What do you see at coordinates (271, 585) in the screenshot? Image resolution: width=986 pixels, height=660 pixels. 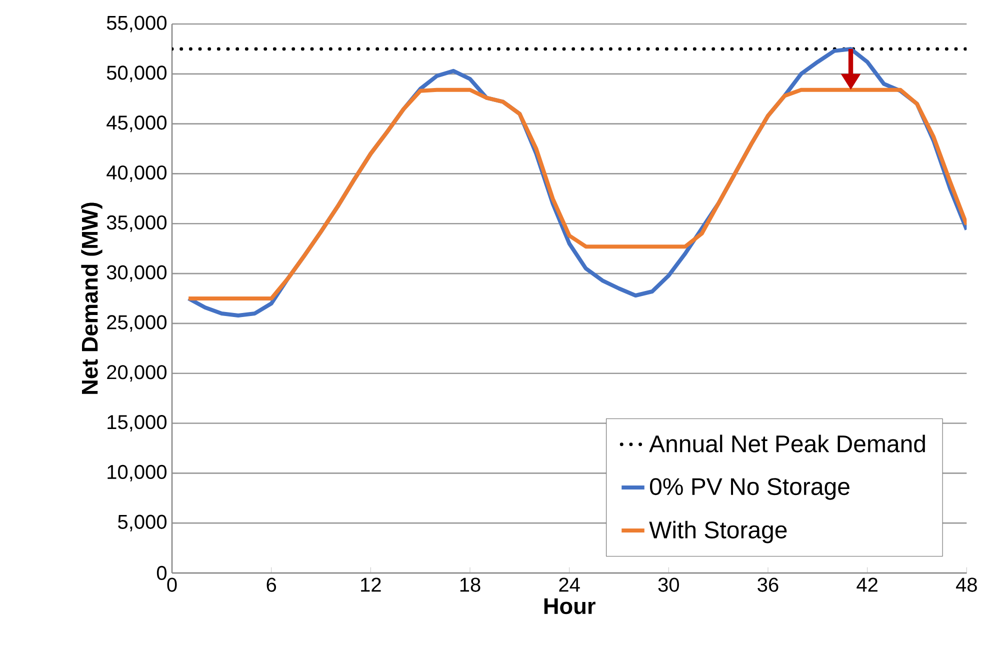 I see `x-tick-label: 6` at bounding box center [271, 585].